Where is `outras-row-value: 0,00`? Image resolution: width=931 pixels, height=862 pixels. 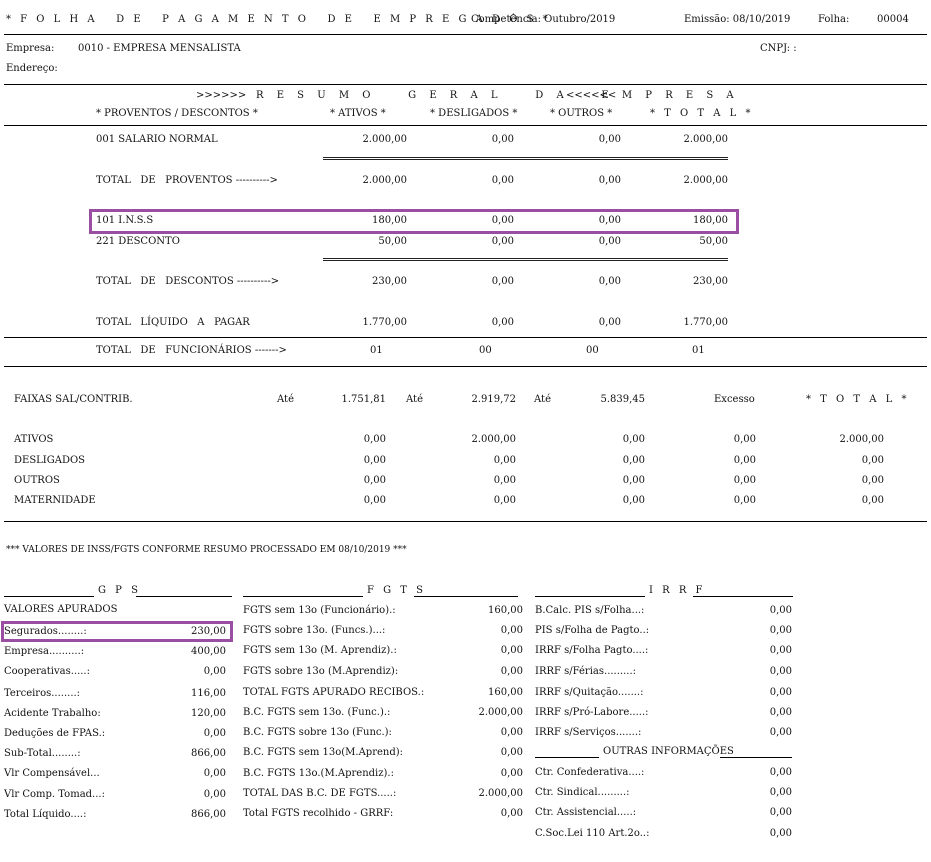 outras-row-value: 0,00 is located at coordinates (780, 792).